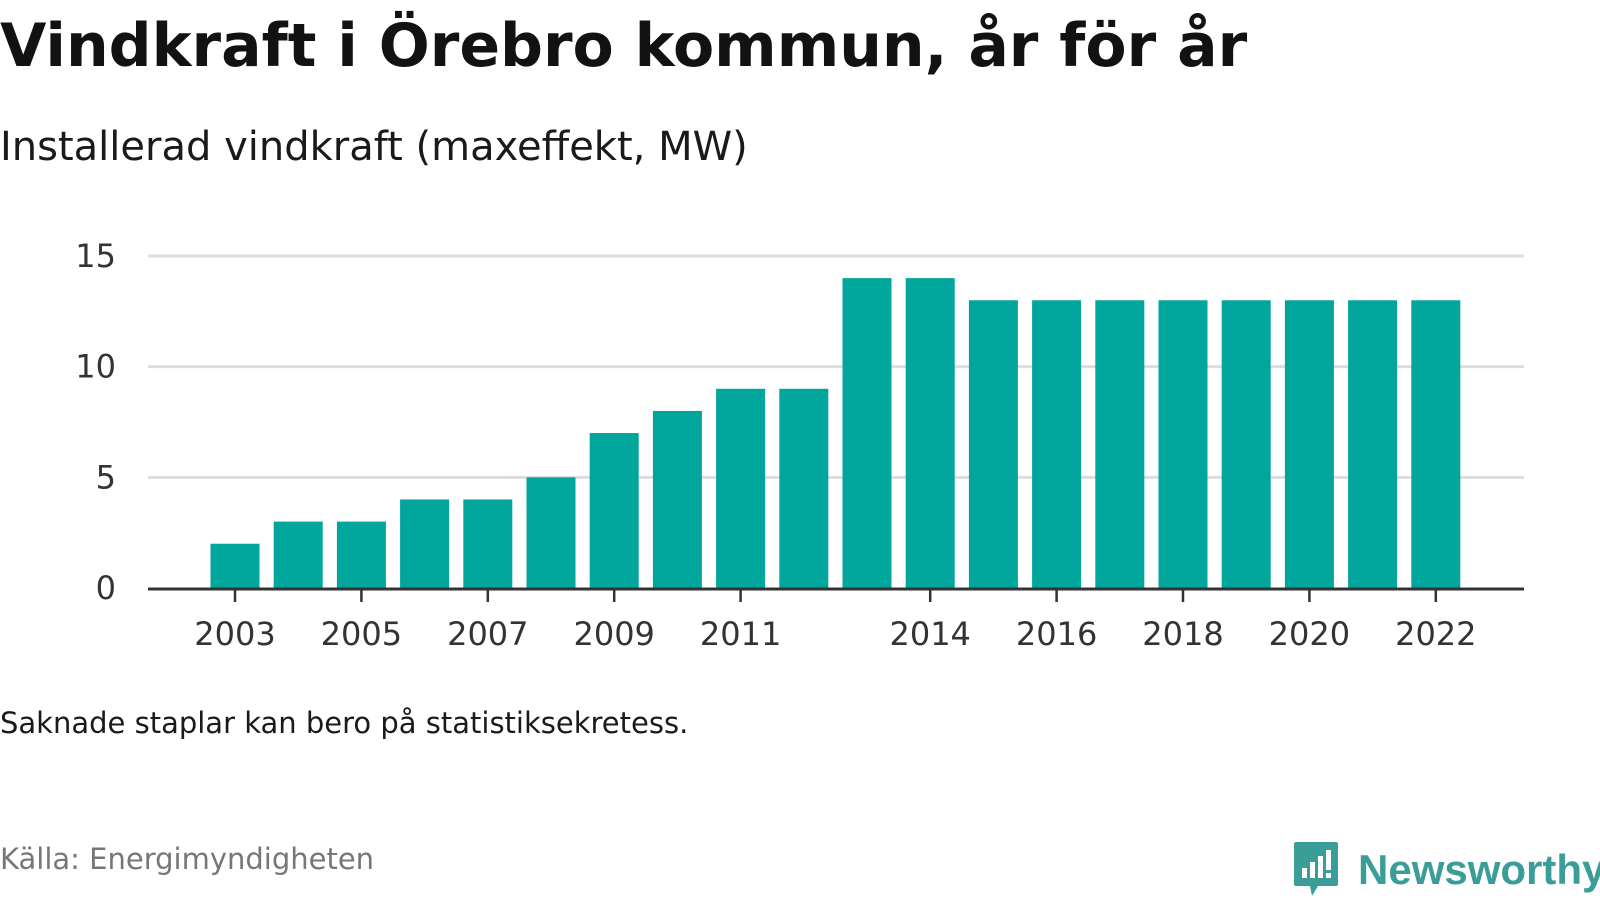 The width and height of the screenshot is (1600, 900). I want to click on bar-2009, so click(614, 510).